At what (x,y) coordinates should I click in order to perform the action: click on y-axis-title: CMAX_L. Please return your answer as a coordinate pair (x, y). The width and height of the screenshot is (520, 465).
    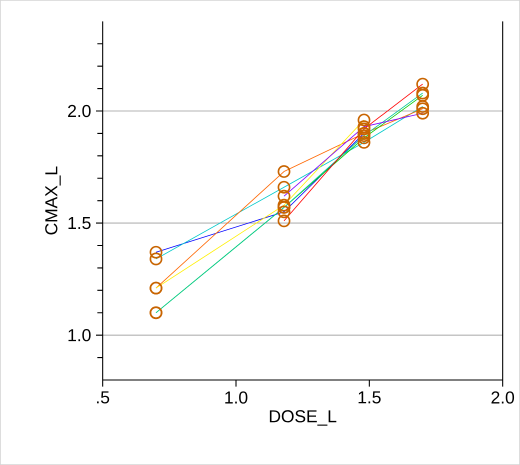
    Looking at the image, I should click on (53, 200).